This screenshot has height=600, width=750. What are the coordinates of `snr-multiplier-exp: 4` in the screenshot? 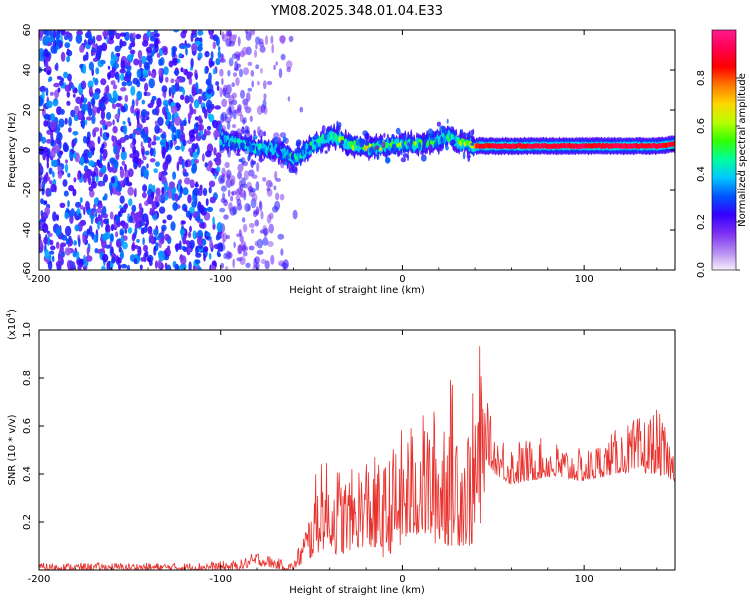 It's located at (9, 314).